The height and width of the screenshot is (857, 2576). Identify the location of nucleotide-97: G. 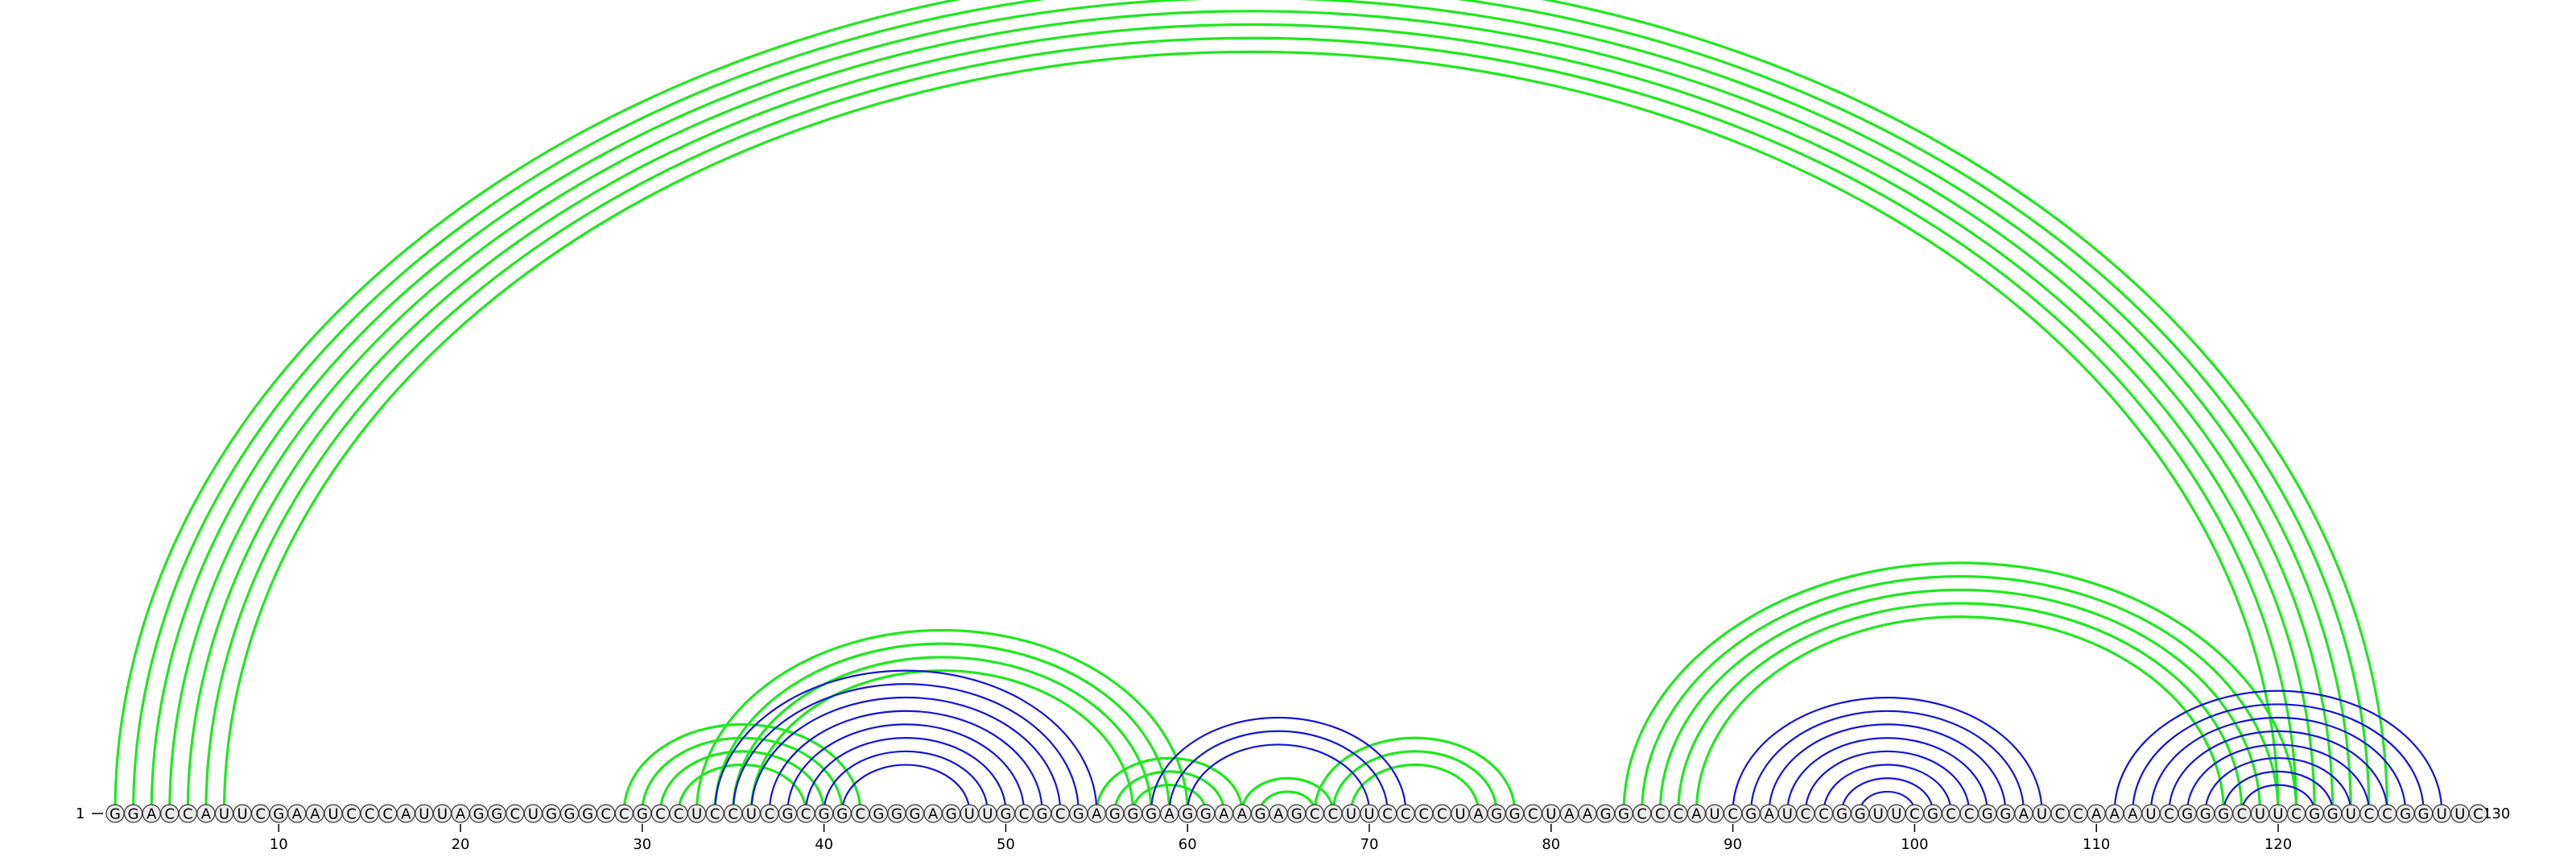
(1860, 813).